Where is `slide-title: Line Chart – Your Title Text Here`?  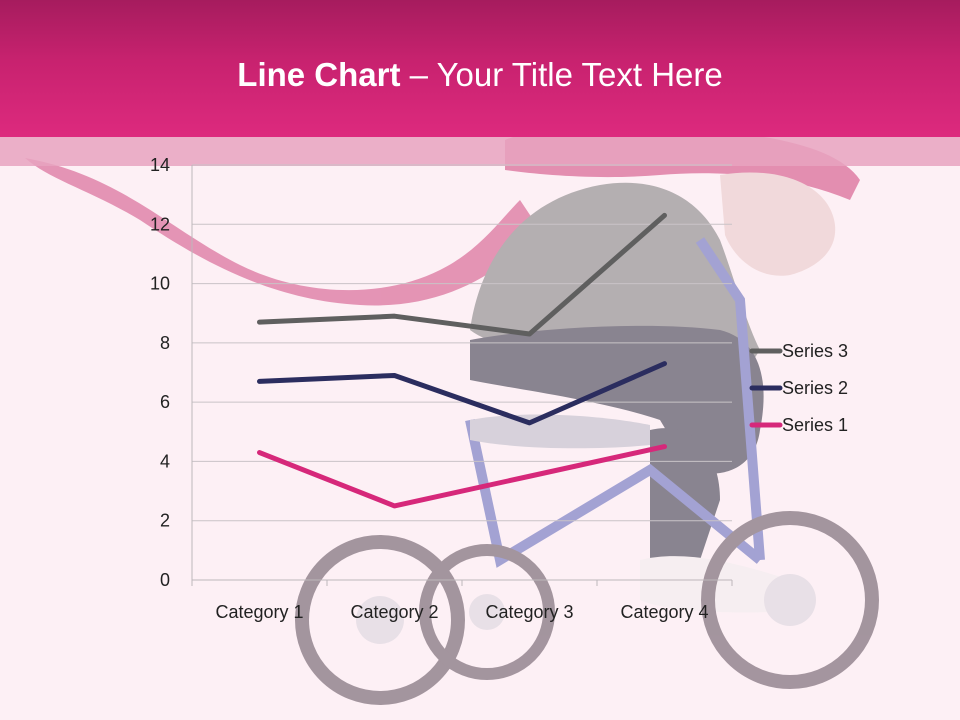 slide-title: Line Chart – Your Title Text Here is located at coordinates (480, 75).